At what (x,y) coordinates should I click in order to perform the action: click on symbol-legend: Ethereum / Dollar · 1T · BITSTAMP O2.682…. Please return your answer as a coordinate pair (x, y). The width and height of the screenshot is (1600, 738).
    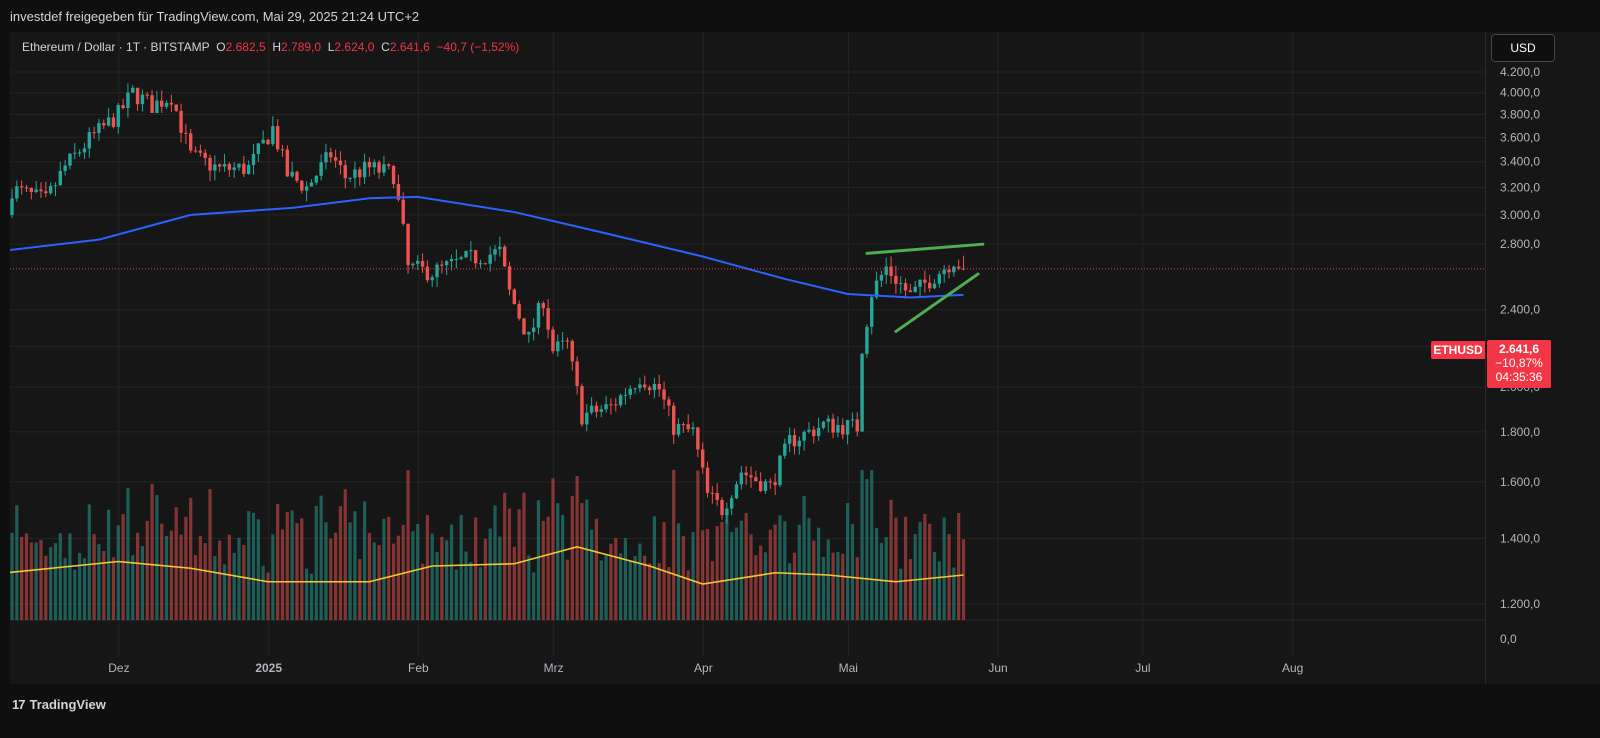
    Looking at the image, I should click on (270, 47).